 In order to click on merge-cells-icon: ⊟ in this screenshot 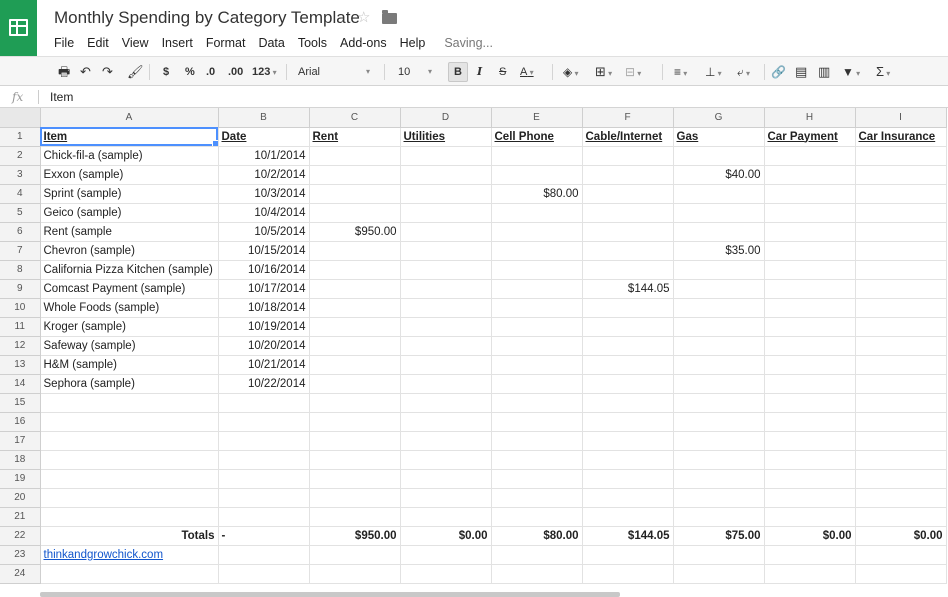, I will do `click(633, 72)`.